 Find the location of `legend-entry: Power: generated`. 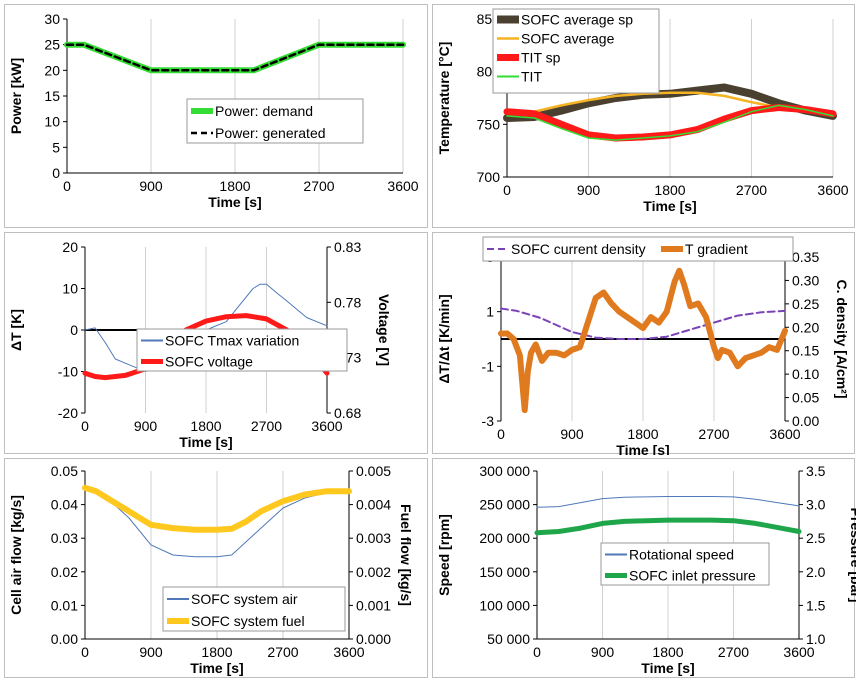

legend-entry: Power: generated is located at coordinates (270, 133).